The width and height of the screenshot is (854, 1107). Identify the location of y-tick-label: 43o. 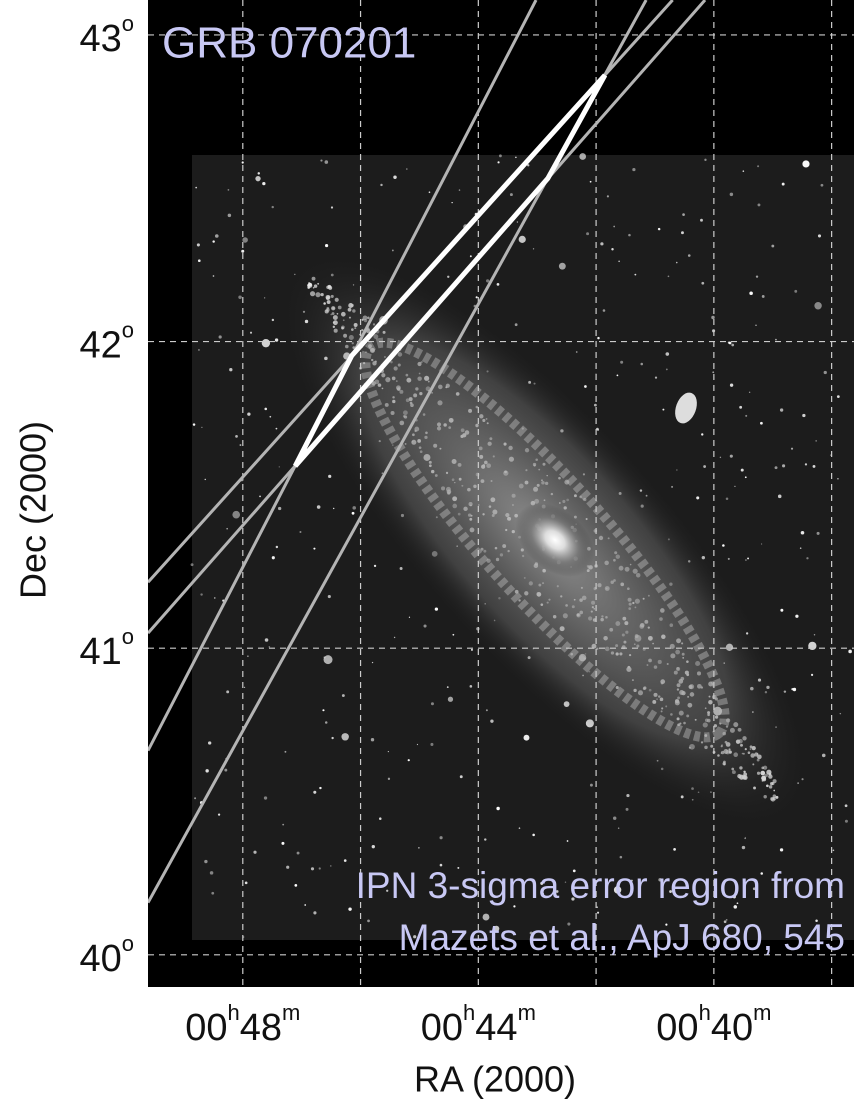
(106, 35).